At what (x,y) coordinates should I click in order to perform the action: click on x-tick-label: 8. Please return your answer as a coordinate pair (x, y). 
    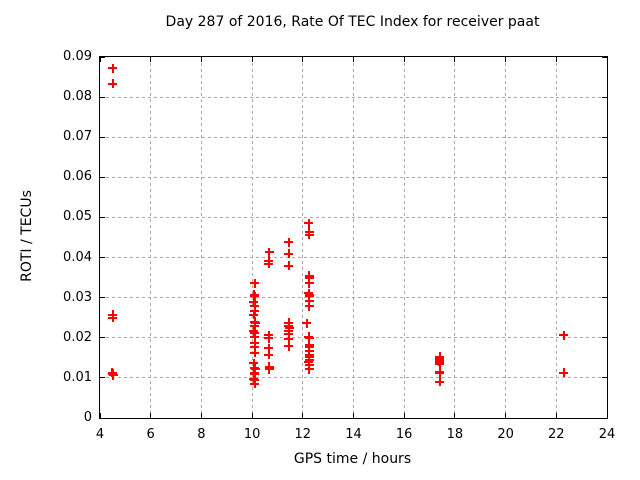
    Looking at the image, I should click on (201, 434).